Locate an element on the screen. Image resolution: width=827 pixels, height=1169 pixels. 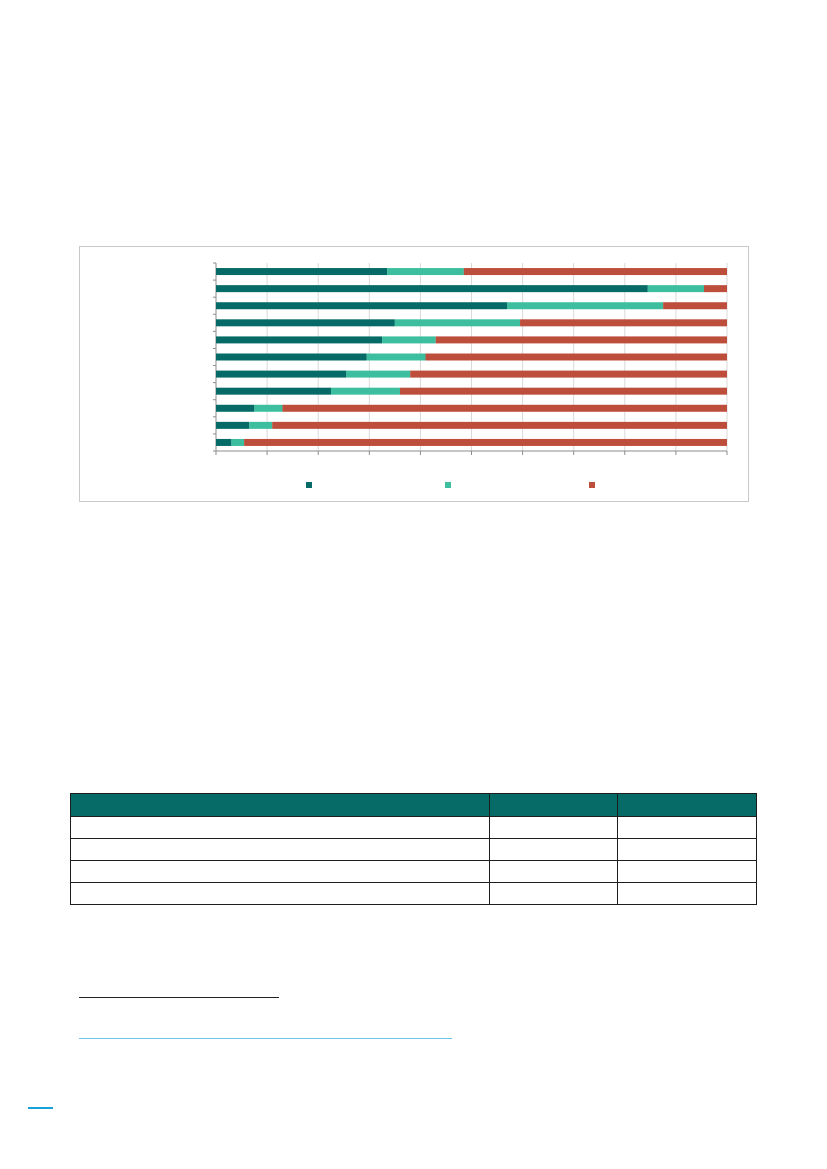
footnote-separator is located at coordinates (179, 997).